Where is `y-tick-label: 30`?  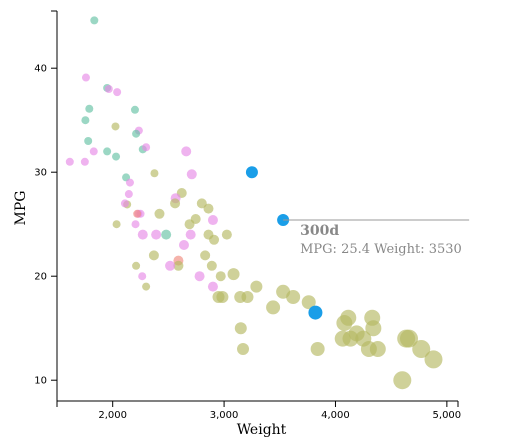
y-tick-label: 30 is located at coordinates (40, 173).